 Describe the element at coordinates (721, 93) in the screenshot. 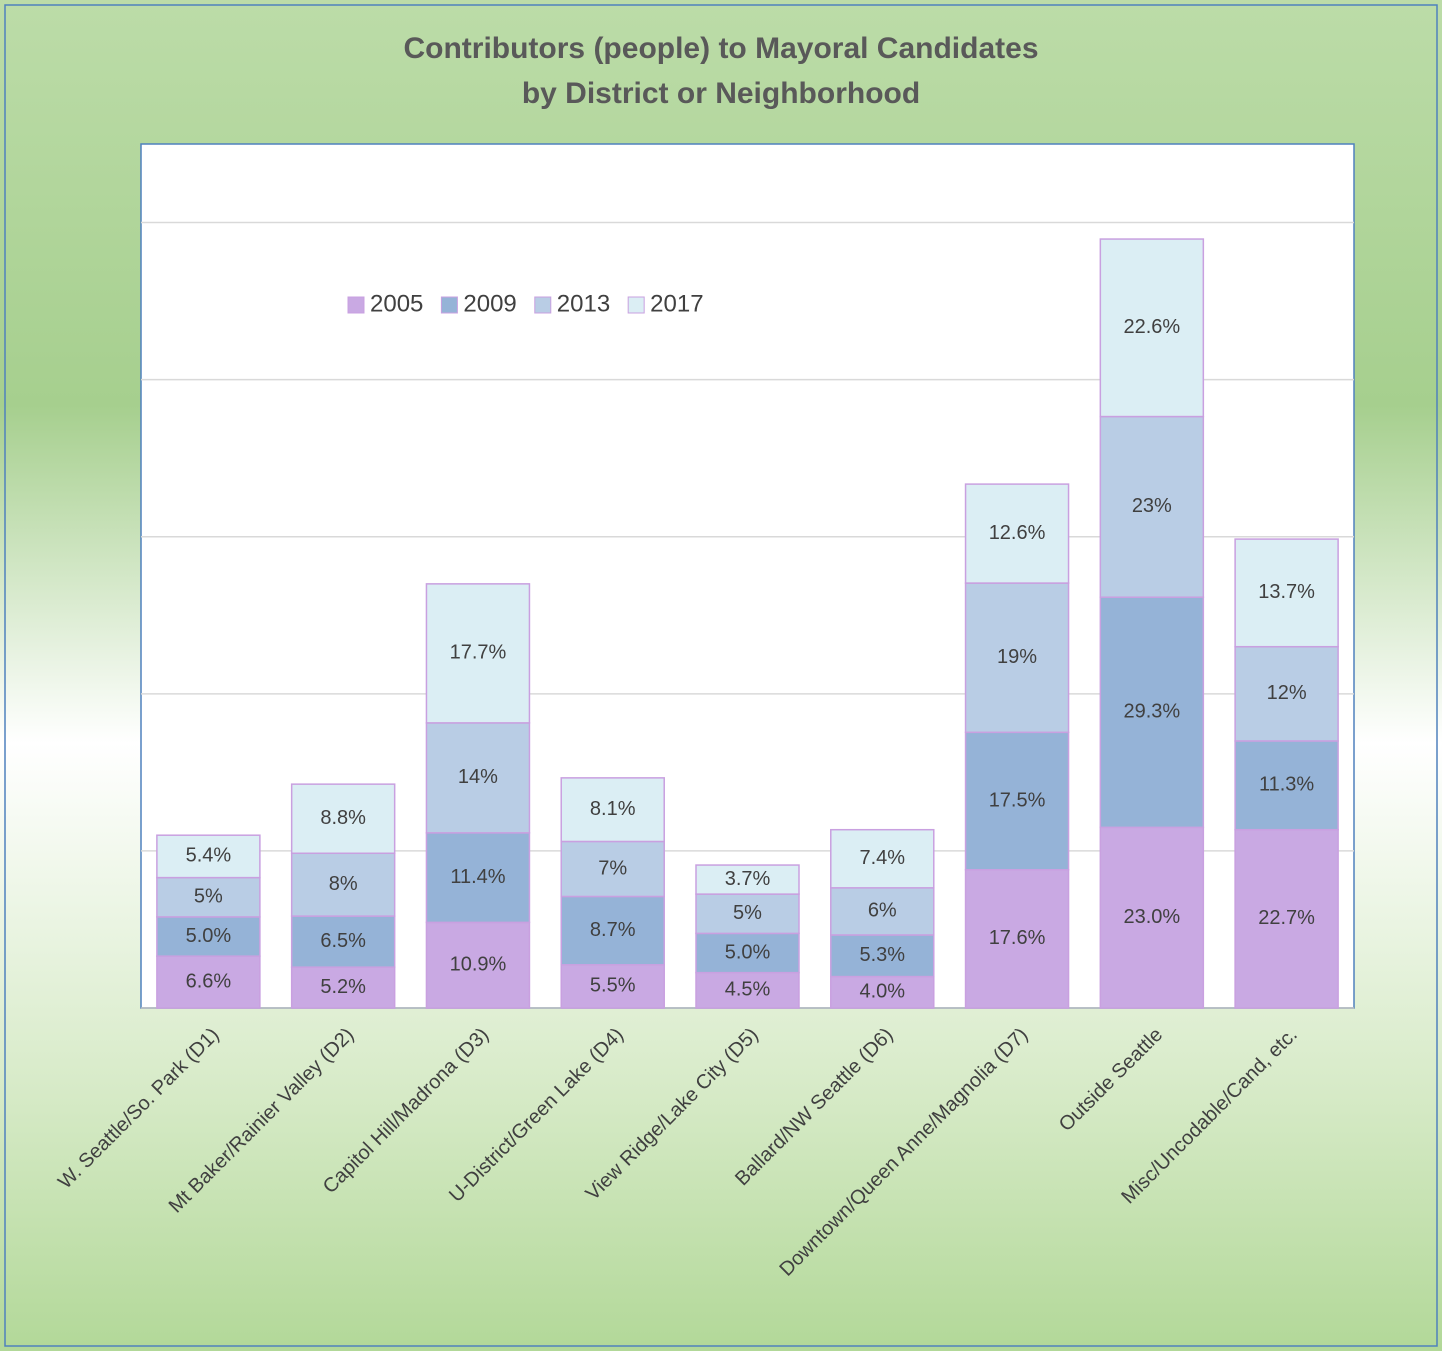

I see `chart-title: by District or Neighborhood` at that location.